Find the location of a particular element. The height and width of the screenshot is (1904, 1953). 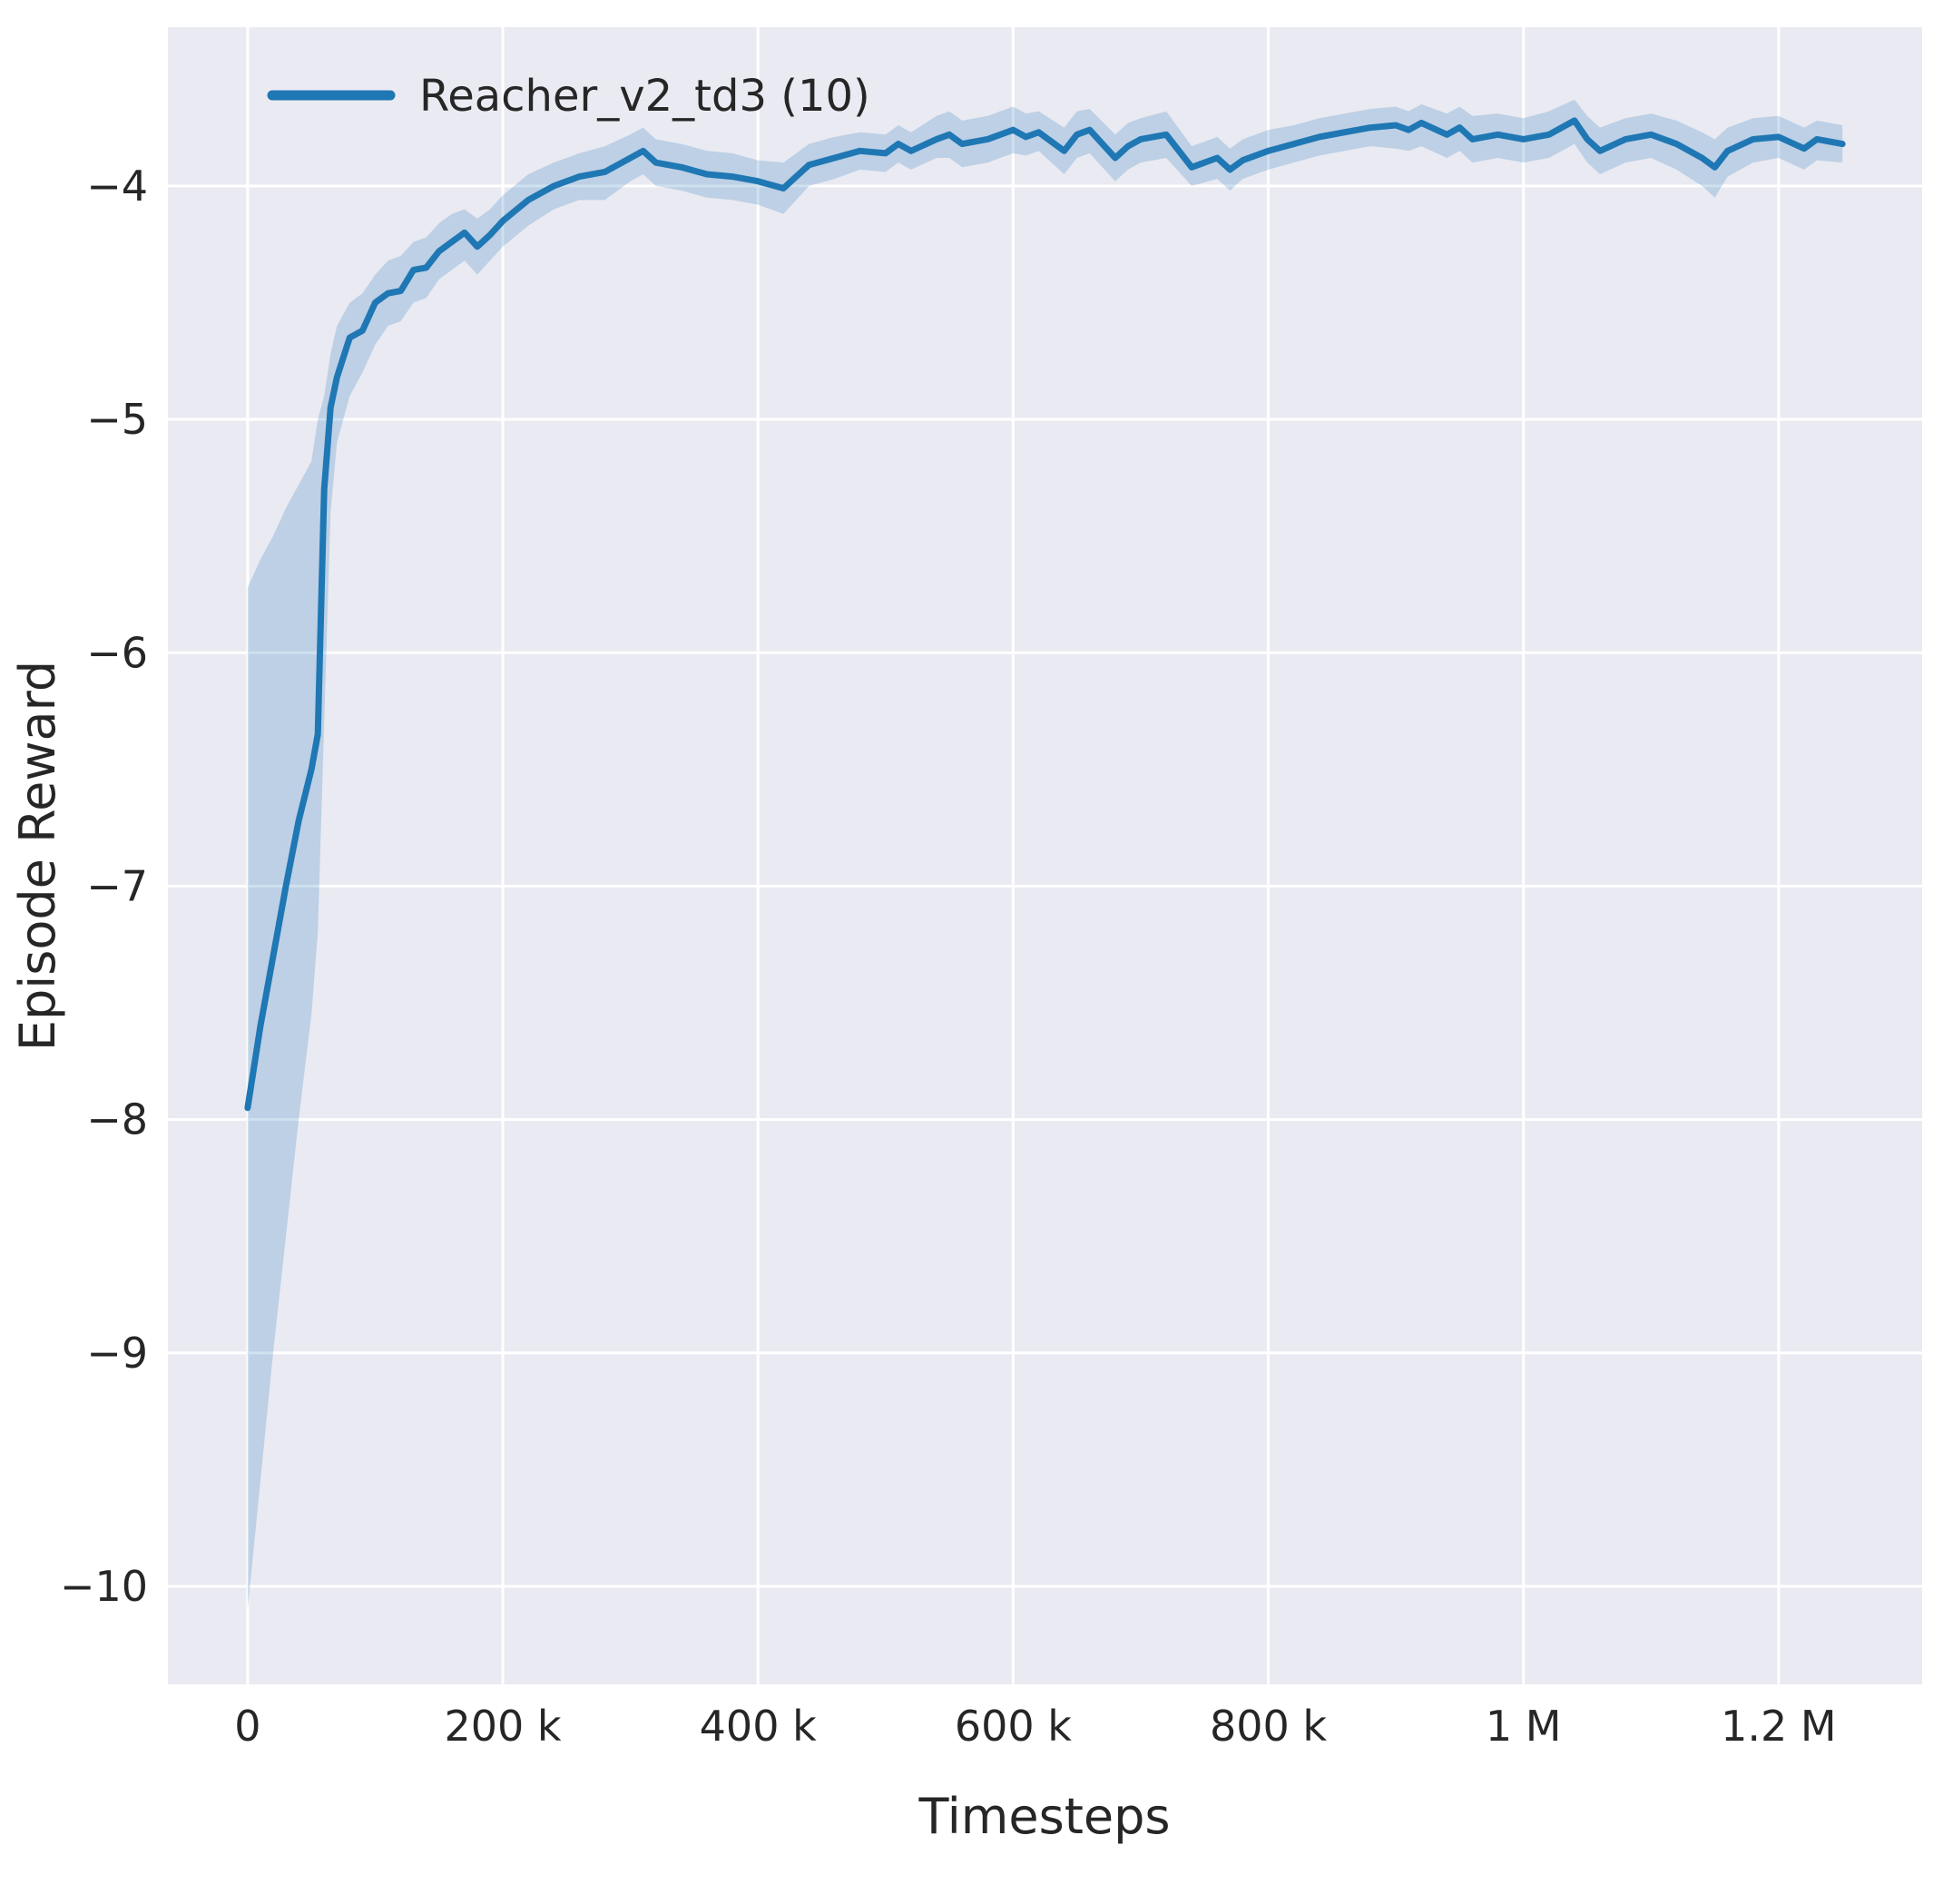

x-tick-label: 1.2 M is located at coordinates (1778, 1727).